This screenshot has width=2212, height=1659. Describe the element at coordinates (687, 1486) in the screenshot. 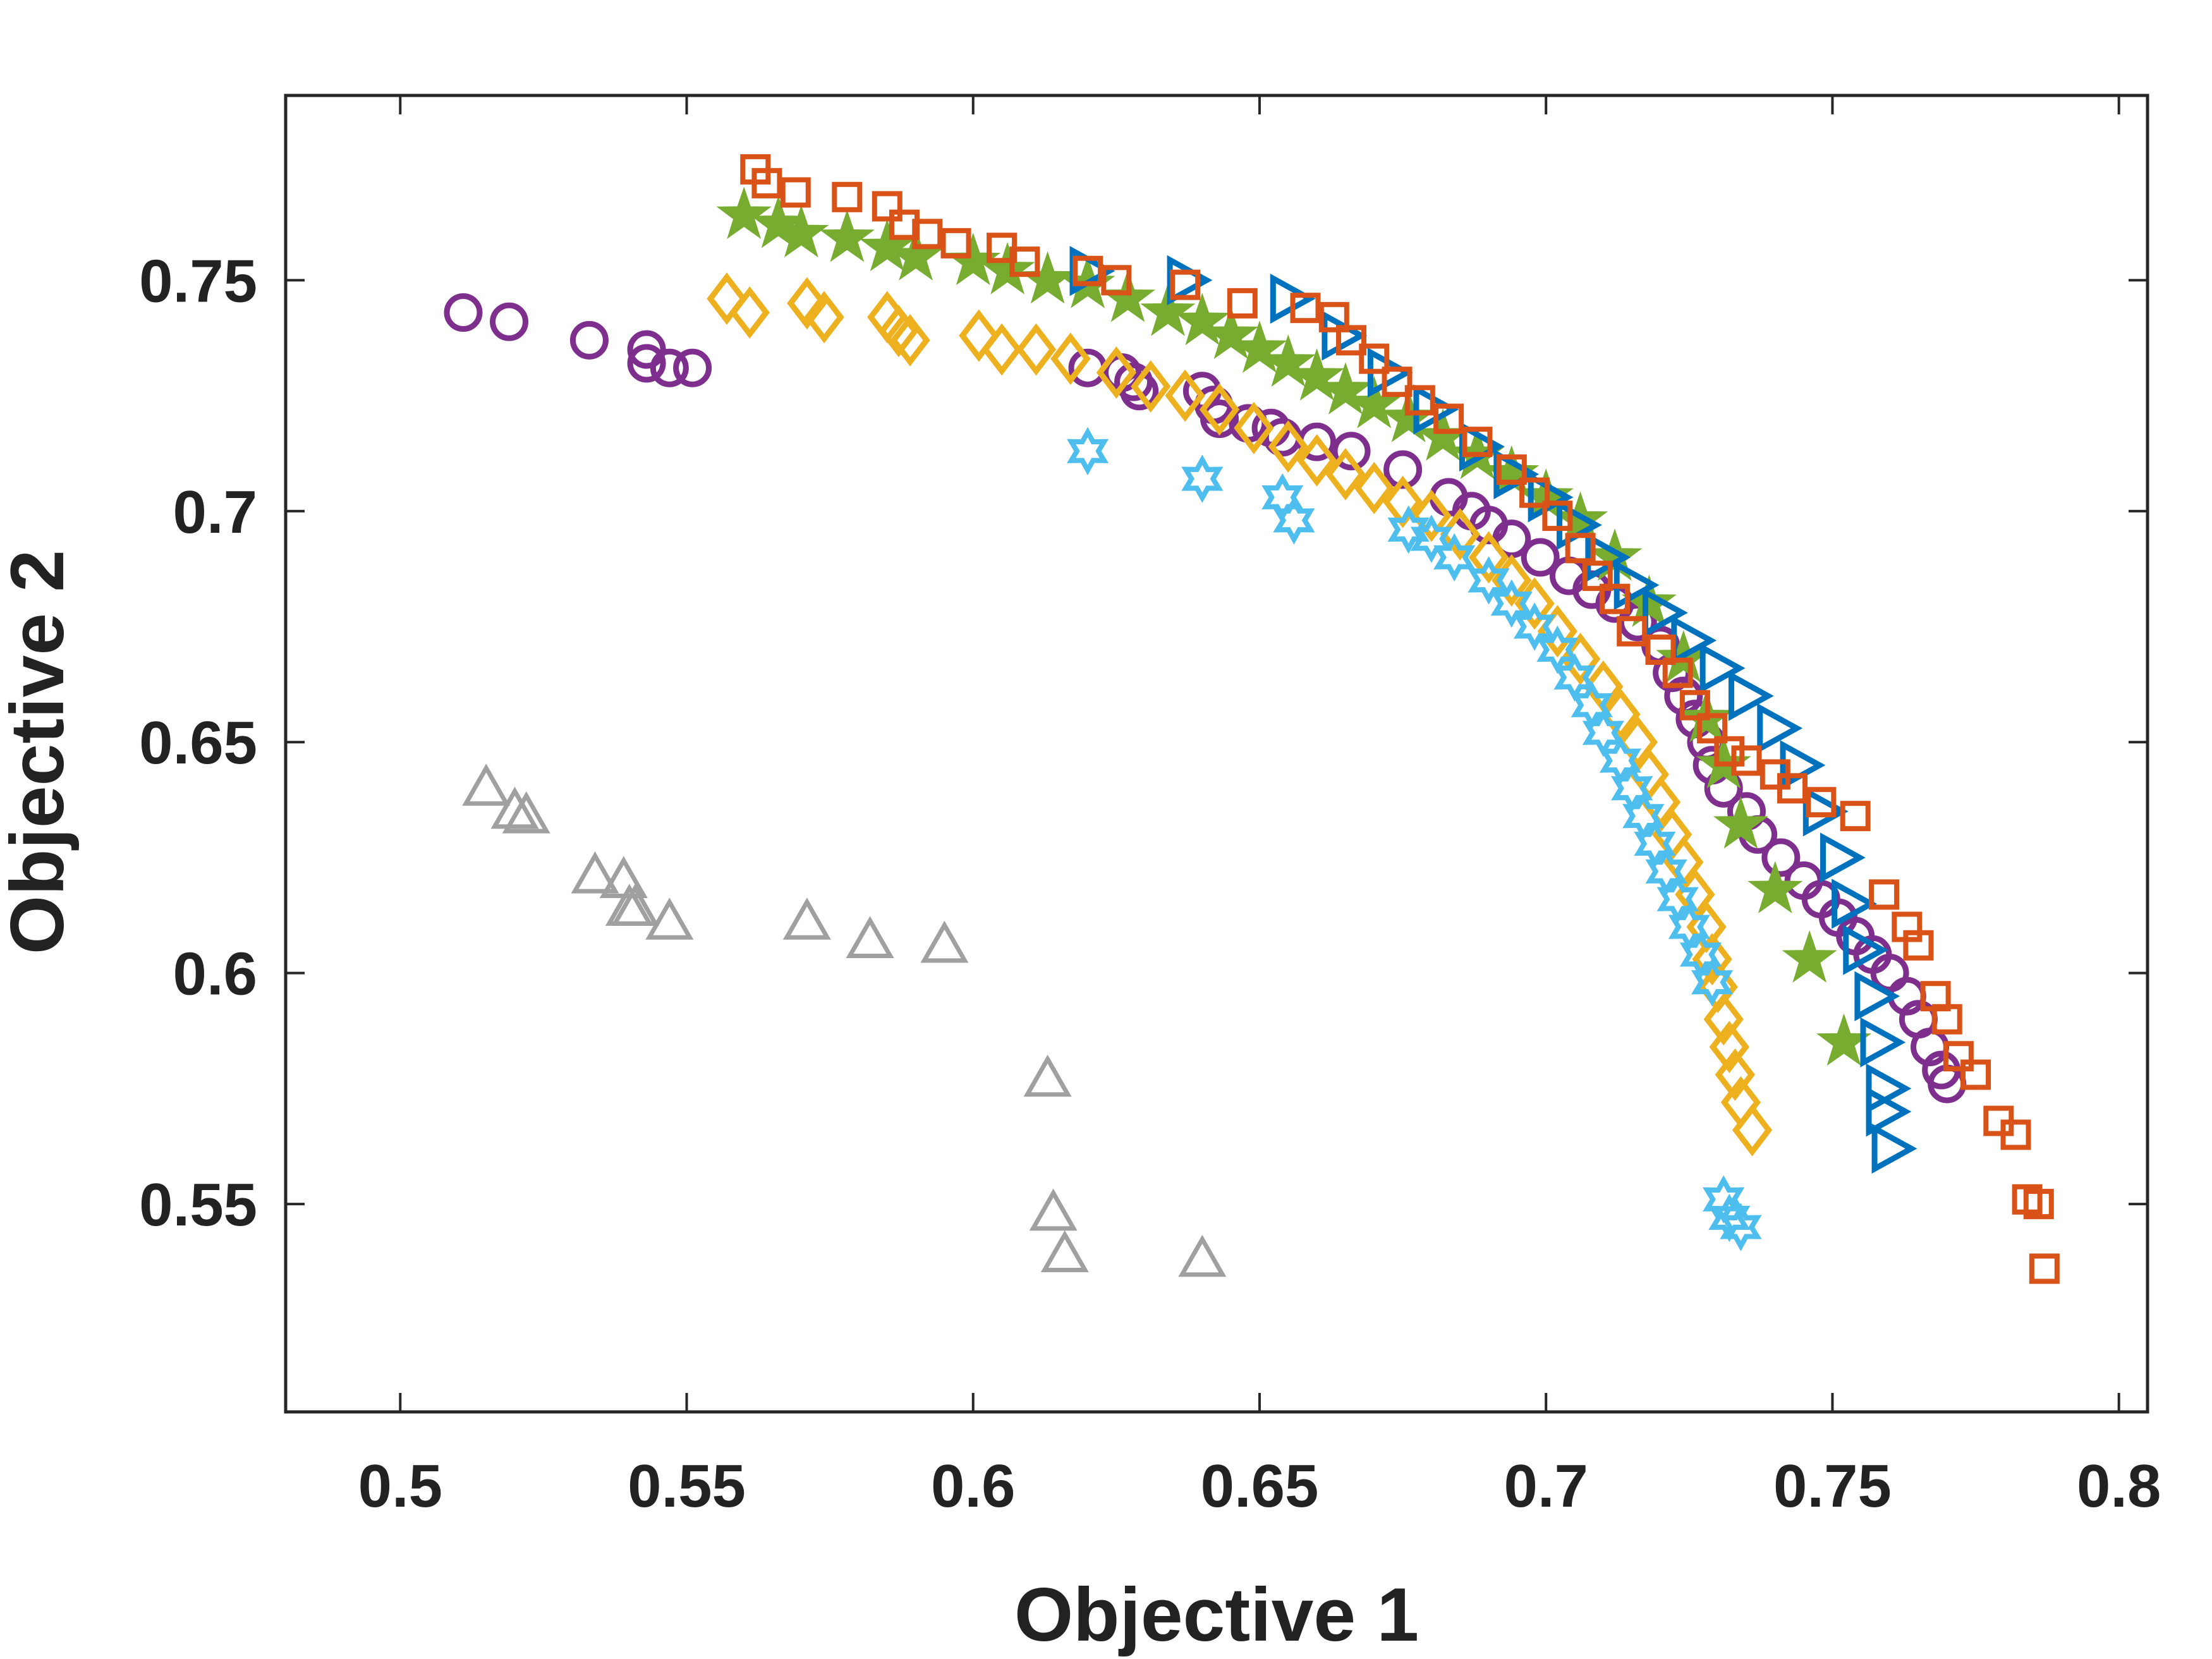

I see `x-tick-label: 0.55` at that location.